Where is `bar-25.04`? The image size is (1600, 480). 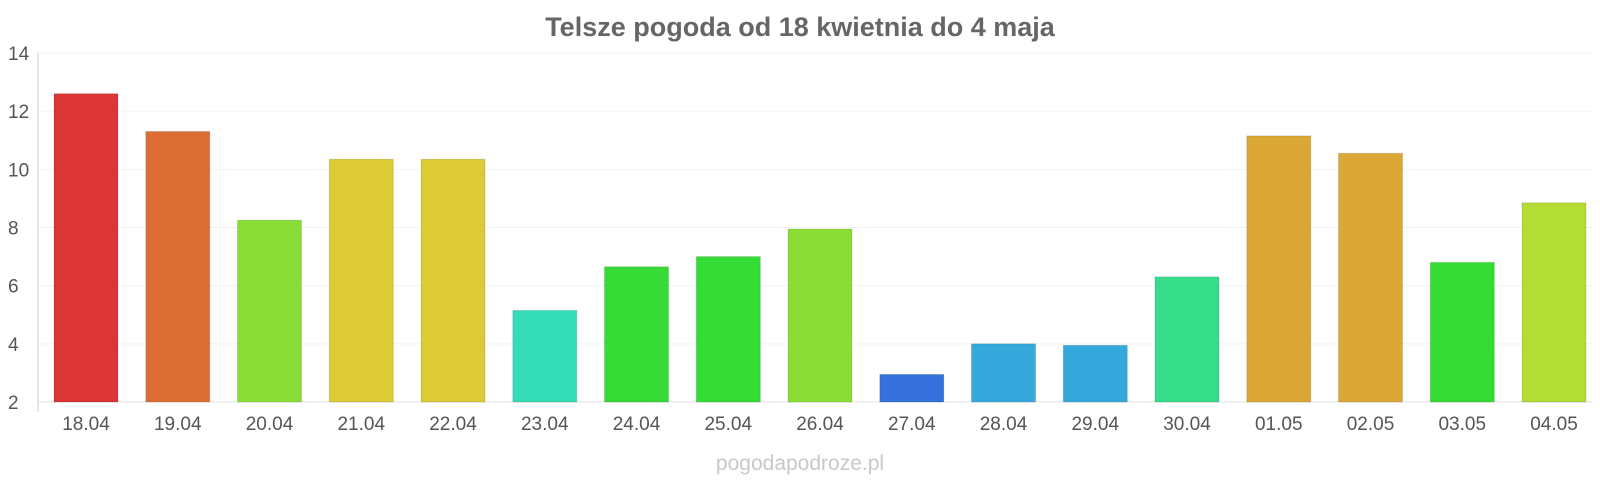
bar-25.04 is located at coordinates (728, 329).